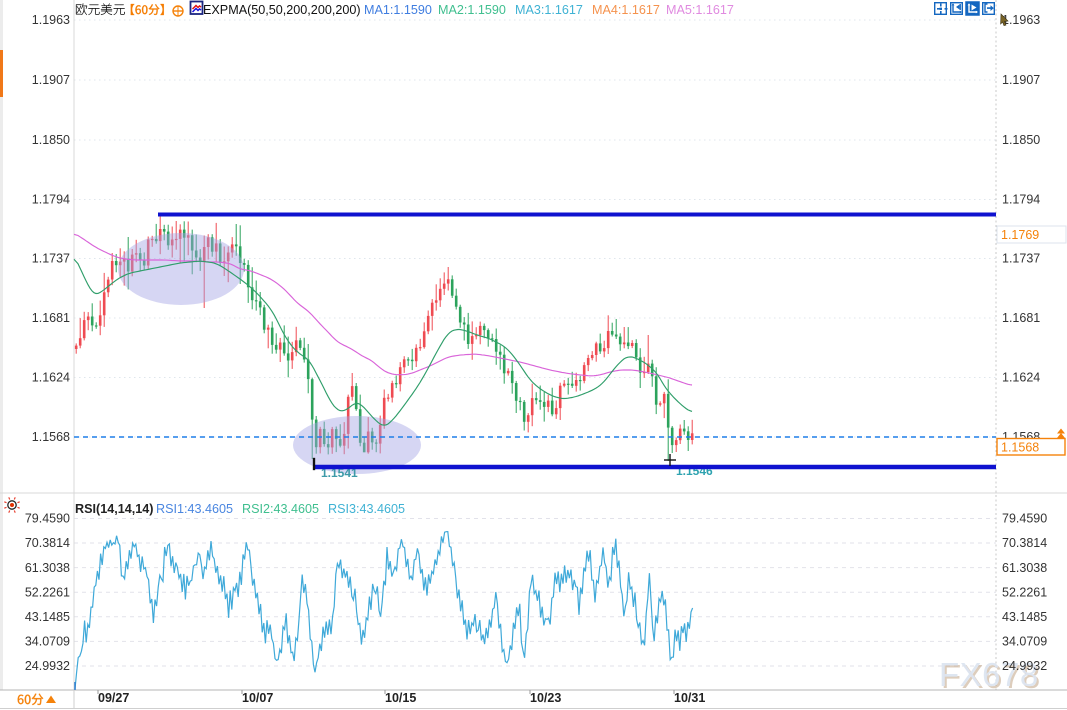  Describe the element at coordinates (545, 698) in the screenshot. I see `svg-text: 10/23` at that location.